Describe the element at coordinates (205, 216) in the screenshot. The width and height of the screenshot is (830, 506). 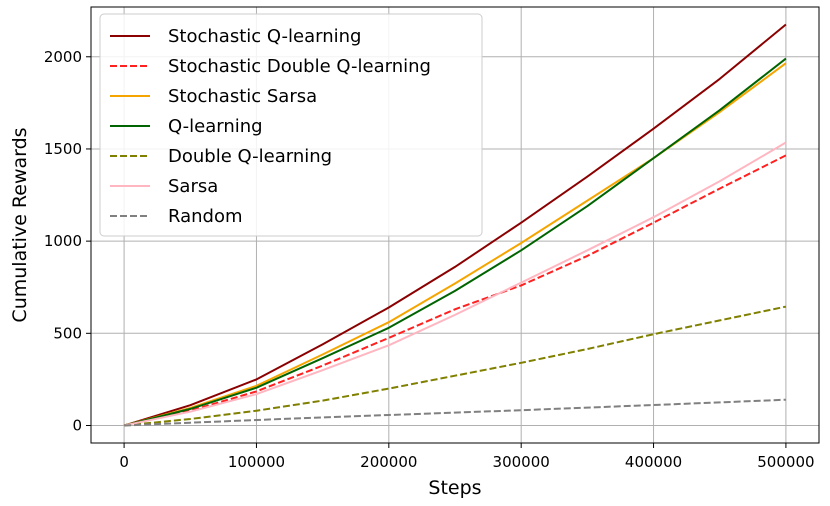
I see `legend-label-random: Random` at that location.